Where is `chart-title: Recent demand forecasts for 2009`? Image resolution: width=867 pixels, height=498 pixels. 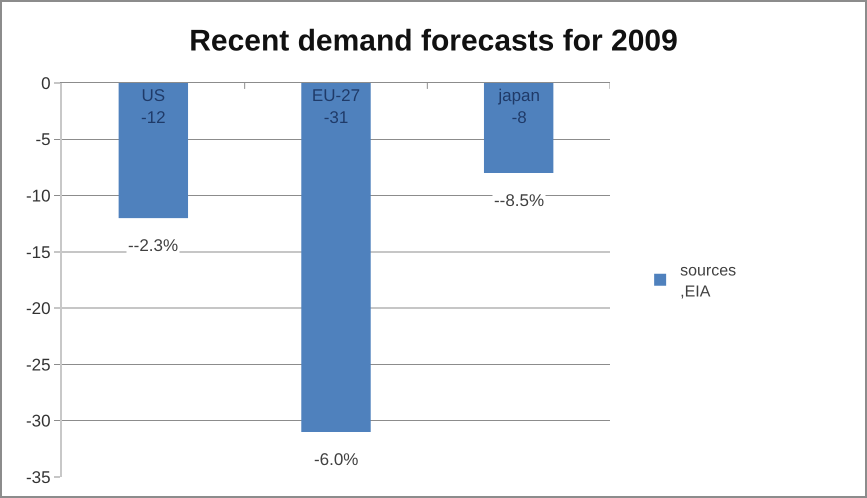
chart-title: Recent demand forecasts for 2009 is located at coordinates (433, 41).